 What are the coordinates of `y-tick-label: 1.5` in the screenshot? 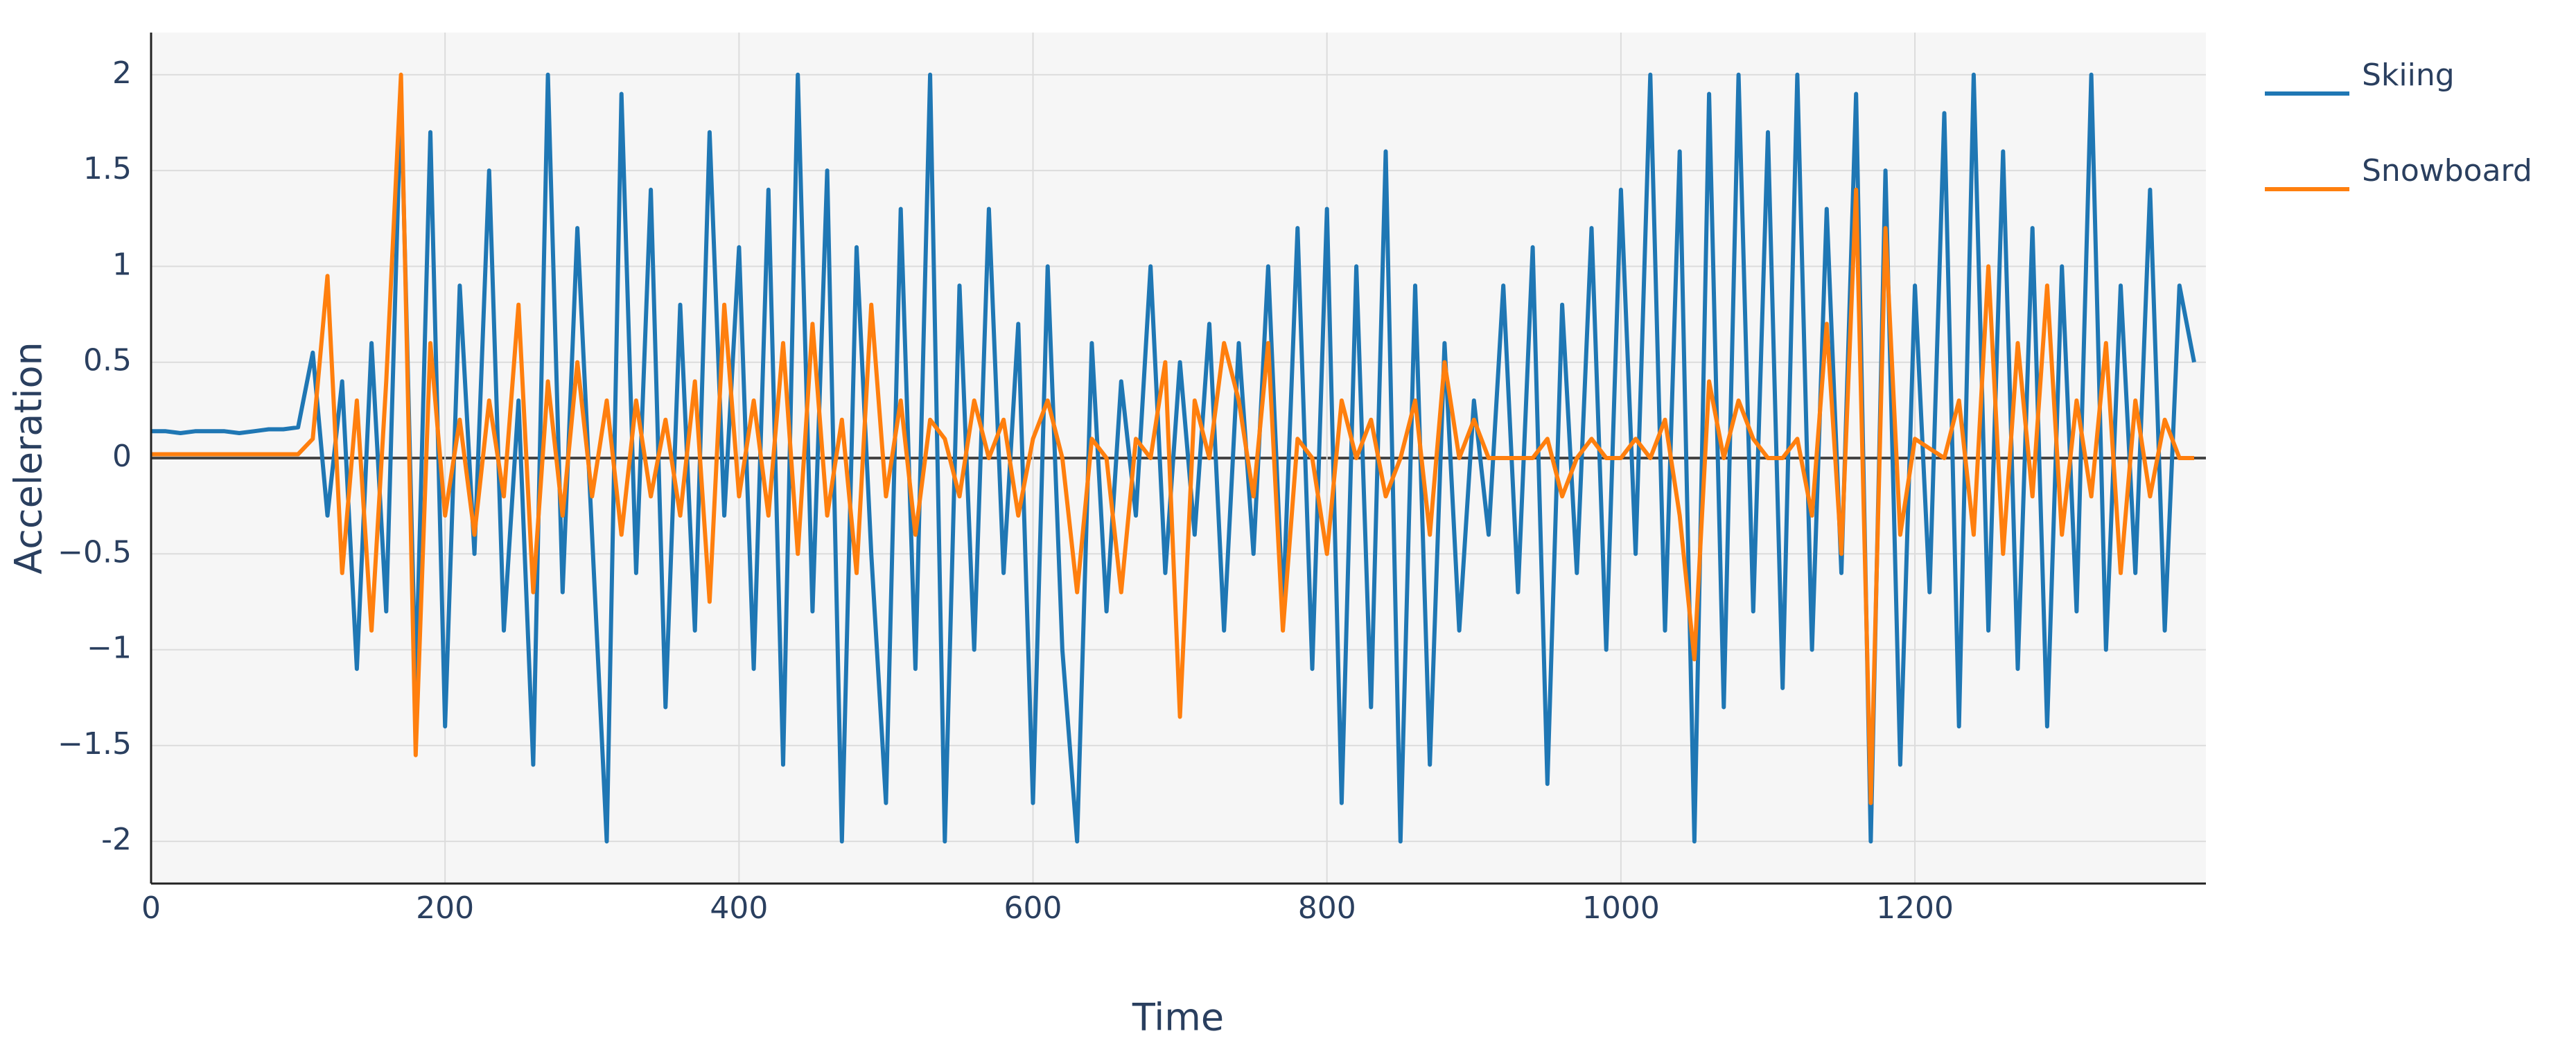 It's located at (107, 168).